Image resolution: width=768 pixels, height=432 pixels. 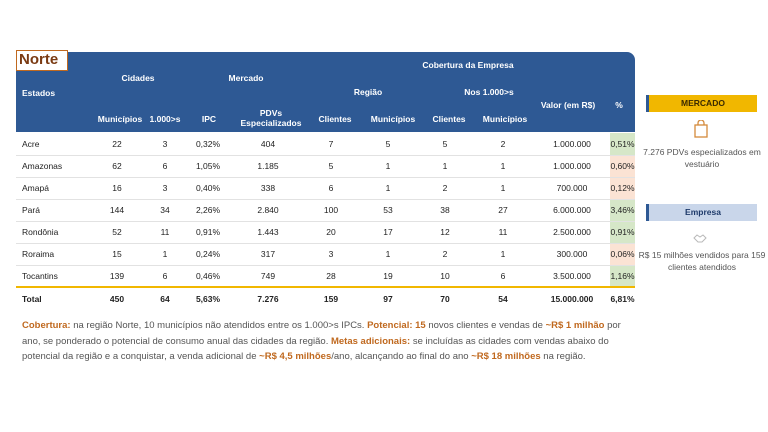 I want to click on table-cell: 27, so click(x=503, y=210).